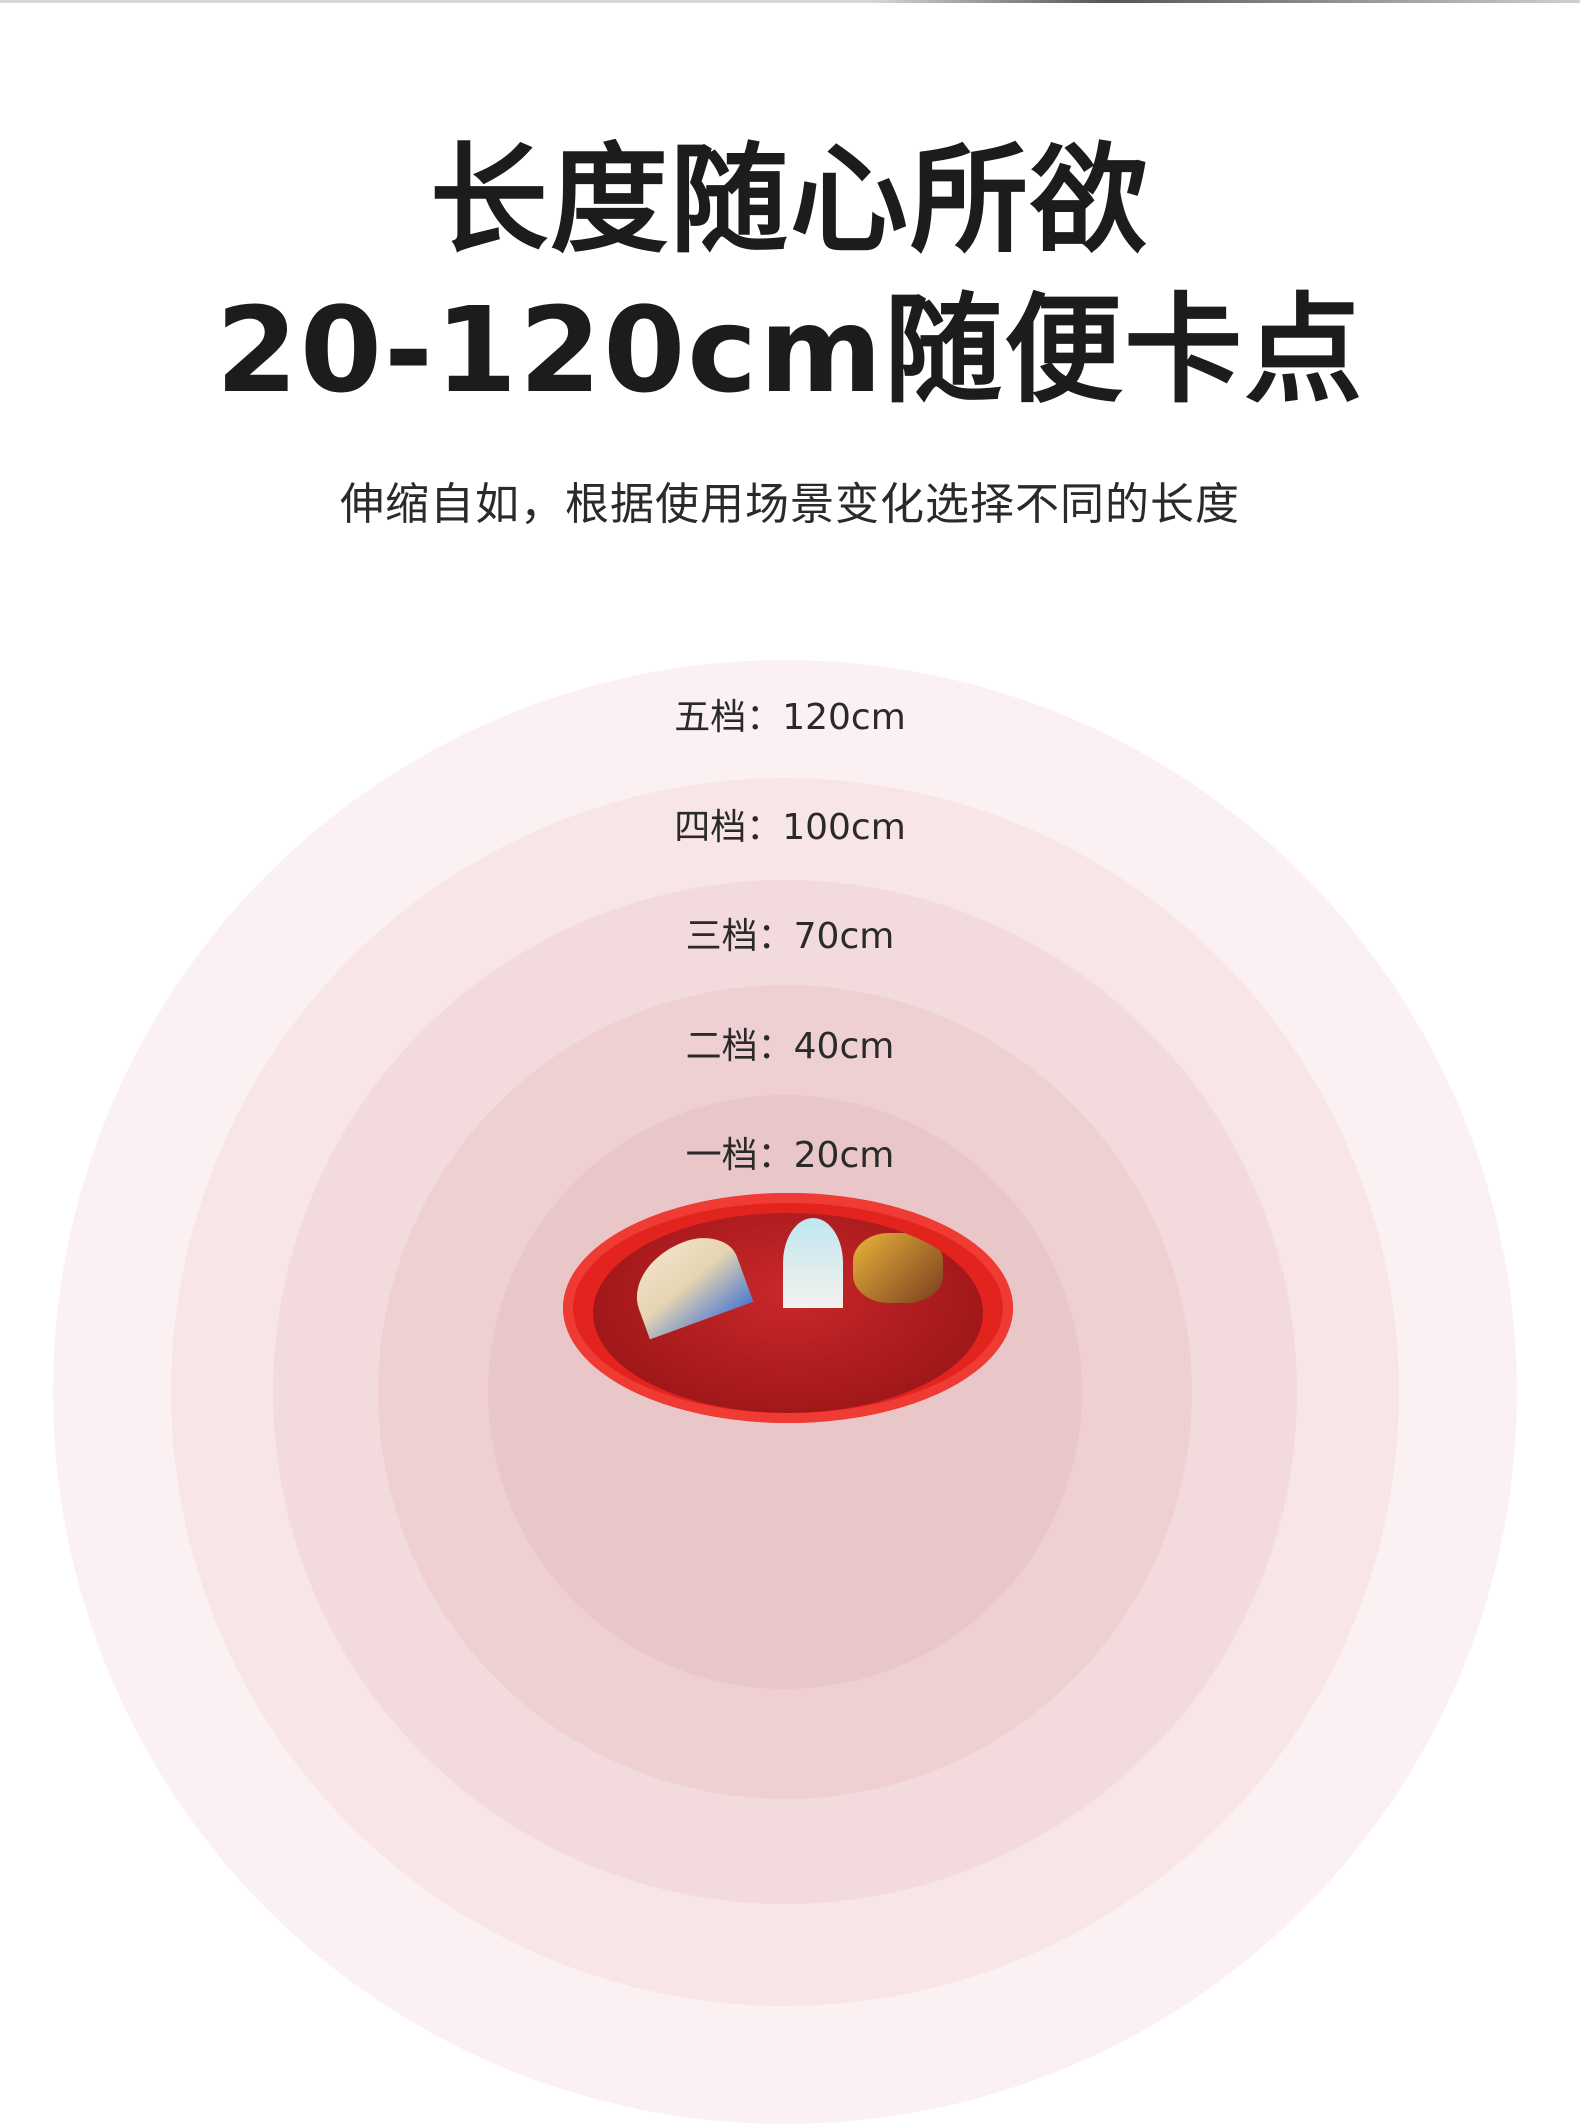 The width and height of the screenshot is (1580, 2124). Describe the element at coordinates (790, 1046) in the screenshot. I see `level-2-label: 二档：40cm` at that location.